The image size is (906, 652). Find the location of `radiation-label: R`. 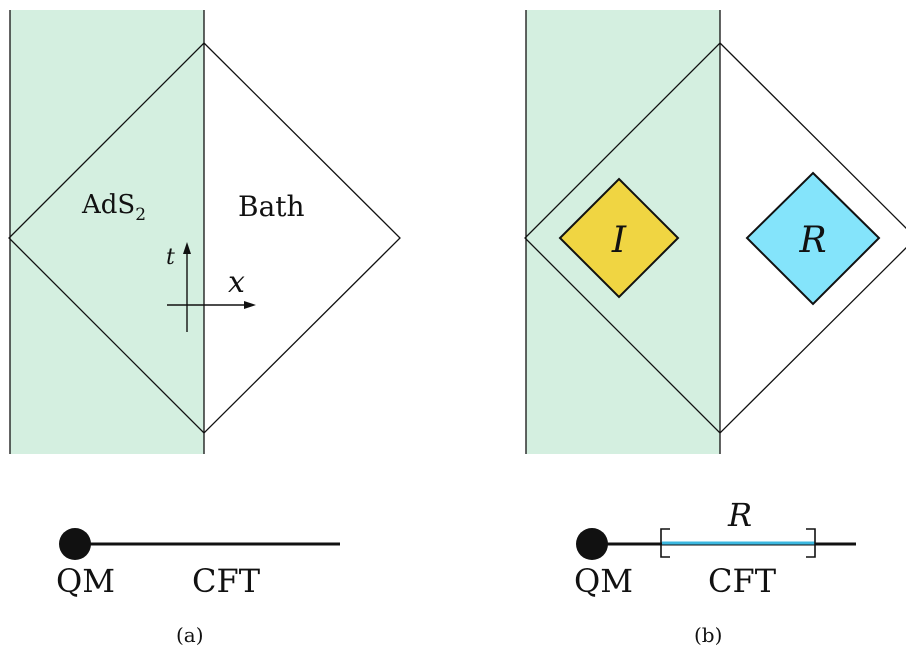

radiation-label: R is located at coordinates (812, 240).